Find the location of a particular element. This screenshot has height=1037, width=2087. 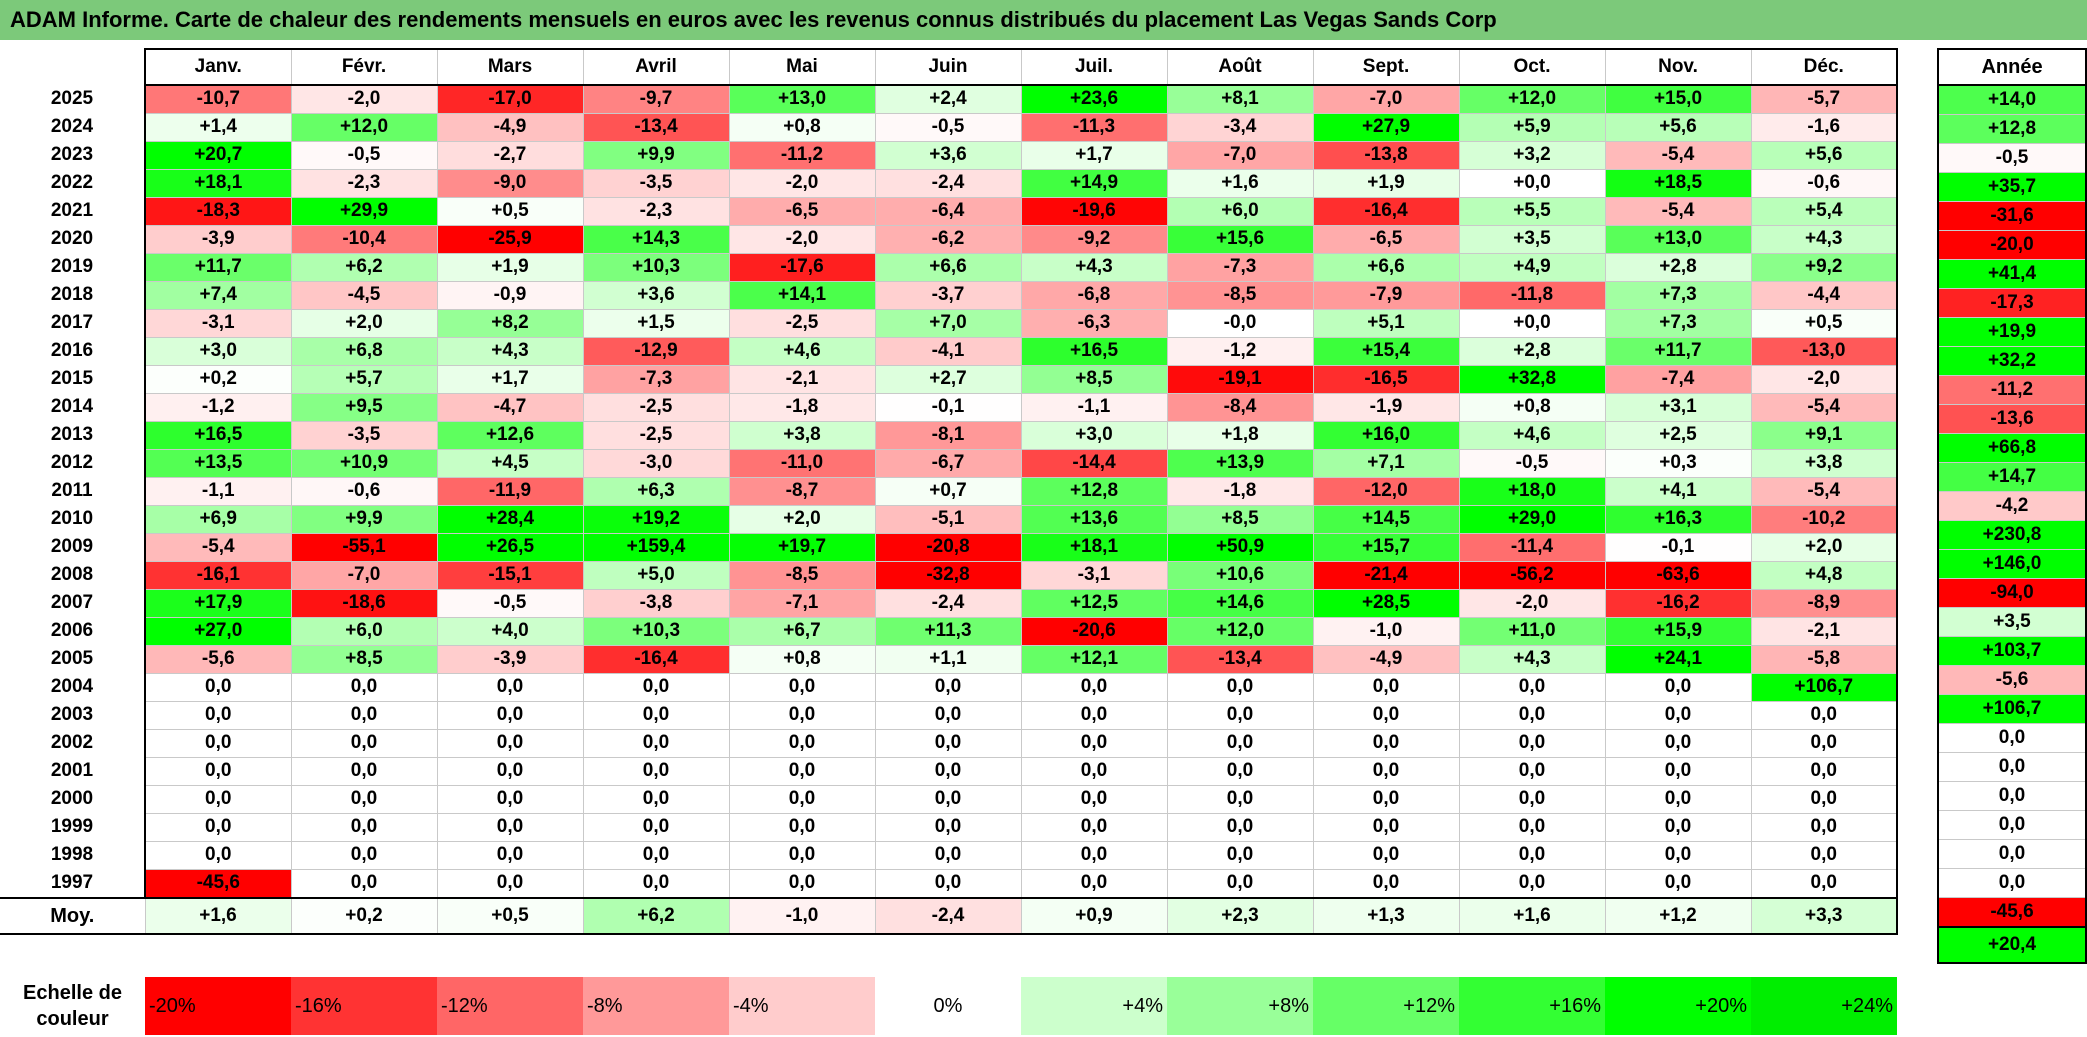

heatmap-cell: +6,7 is located at coordinates (802, 631).